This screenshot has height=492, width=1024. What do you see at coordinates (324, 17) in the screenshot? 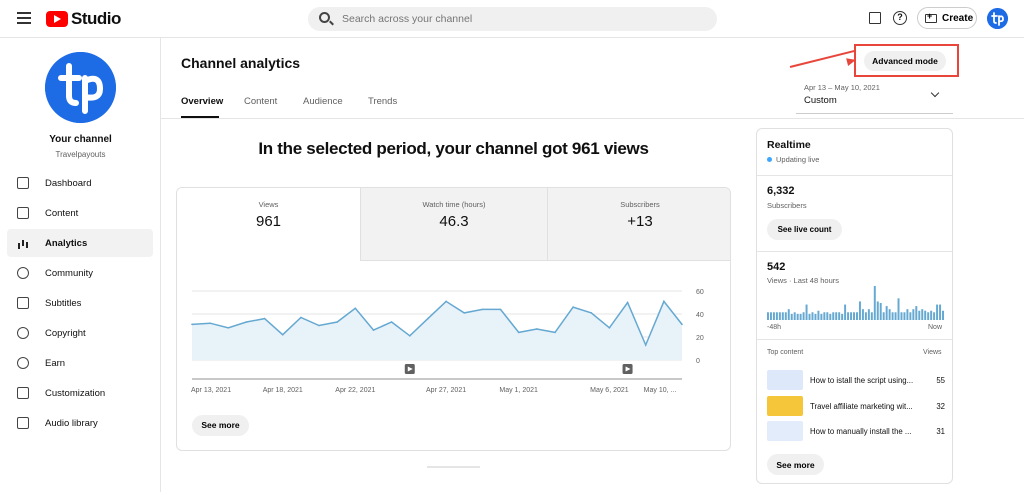
I see `search-icon` at bounding box center [324, 17].